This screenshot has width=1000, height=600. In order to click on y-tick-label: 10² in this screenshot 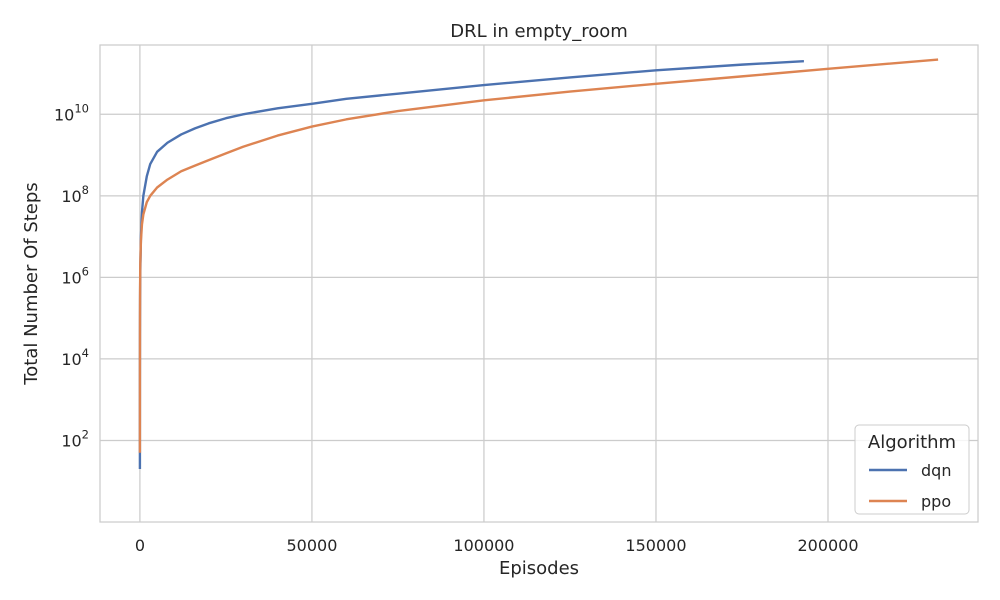, I will do `click(75, 438)`.